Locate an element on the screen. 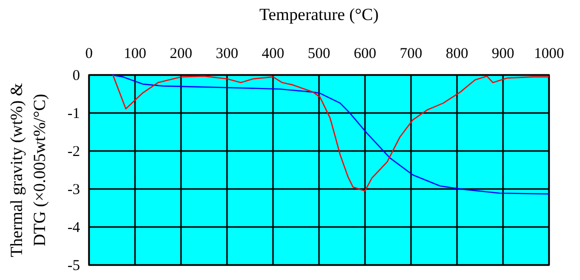  y-tick-label: -4 is located at coordinates (74, 228).